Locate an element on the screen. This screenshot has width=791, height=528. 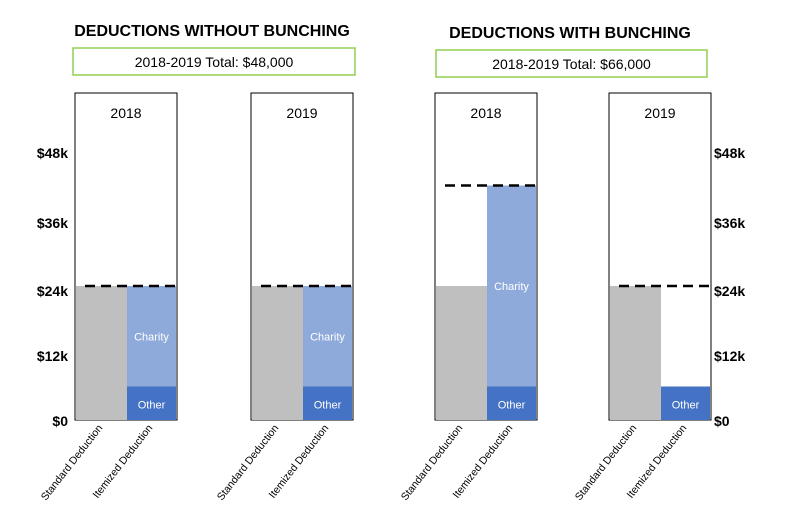
segment-label-other-1-2019: Other is located at coordinates (328, 405).